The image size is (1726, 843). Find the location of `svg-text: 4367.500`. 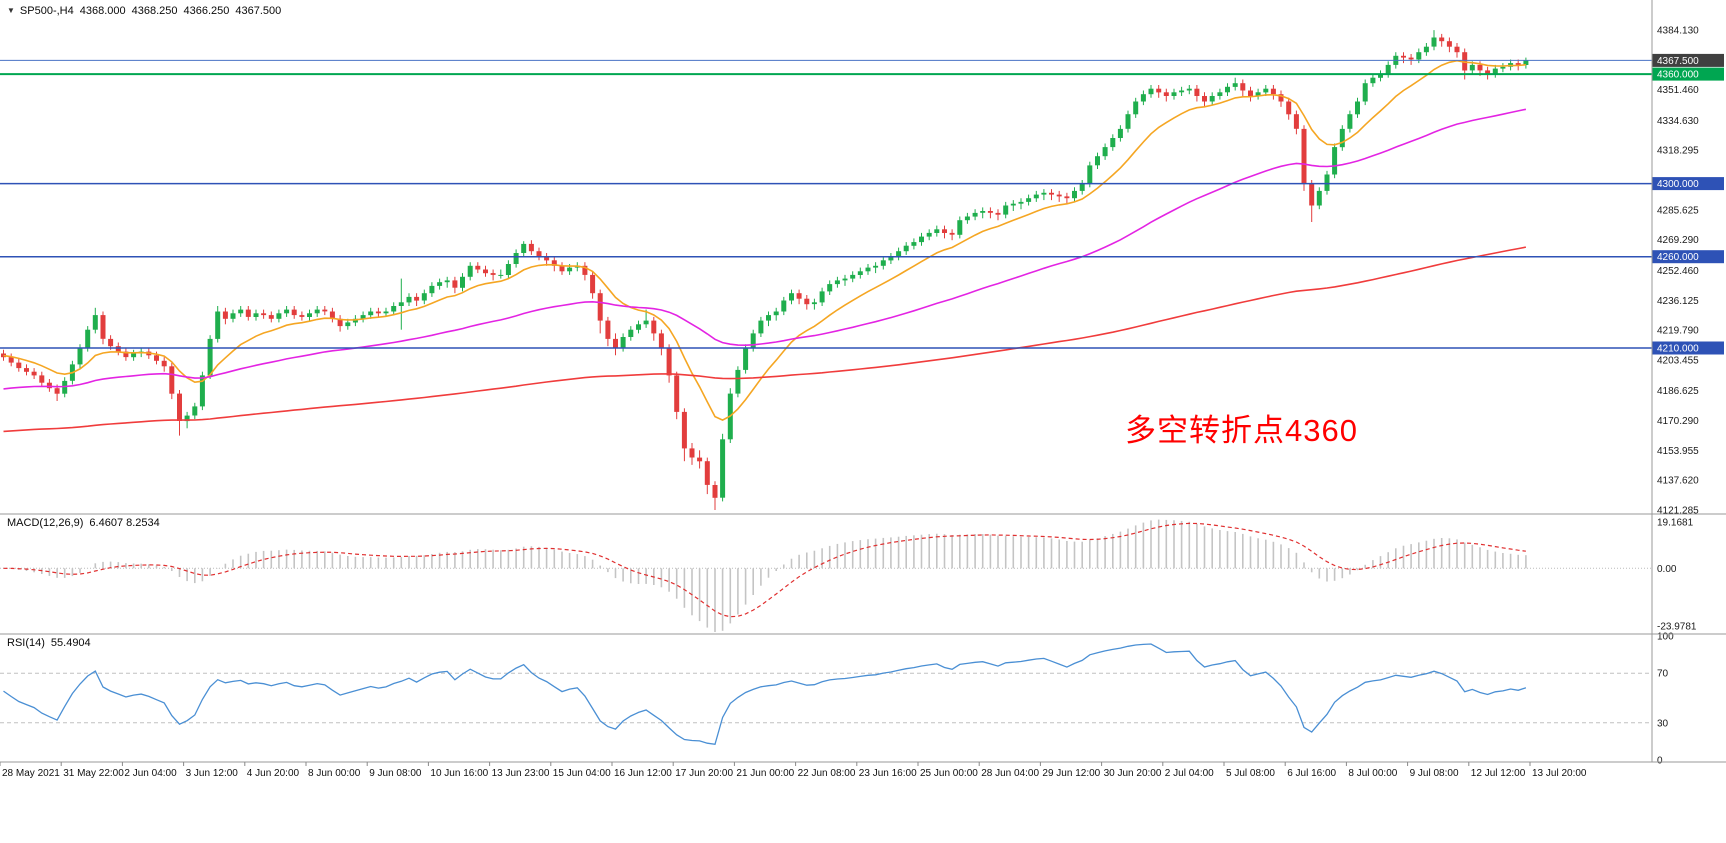

svg-text: 4367.500 is located at coordinates (1678, 61).